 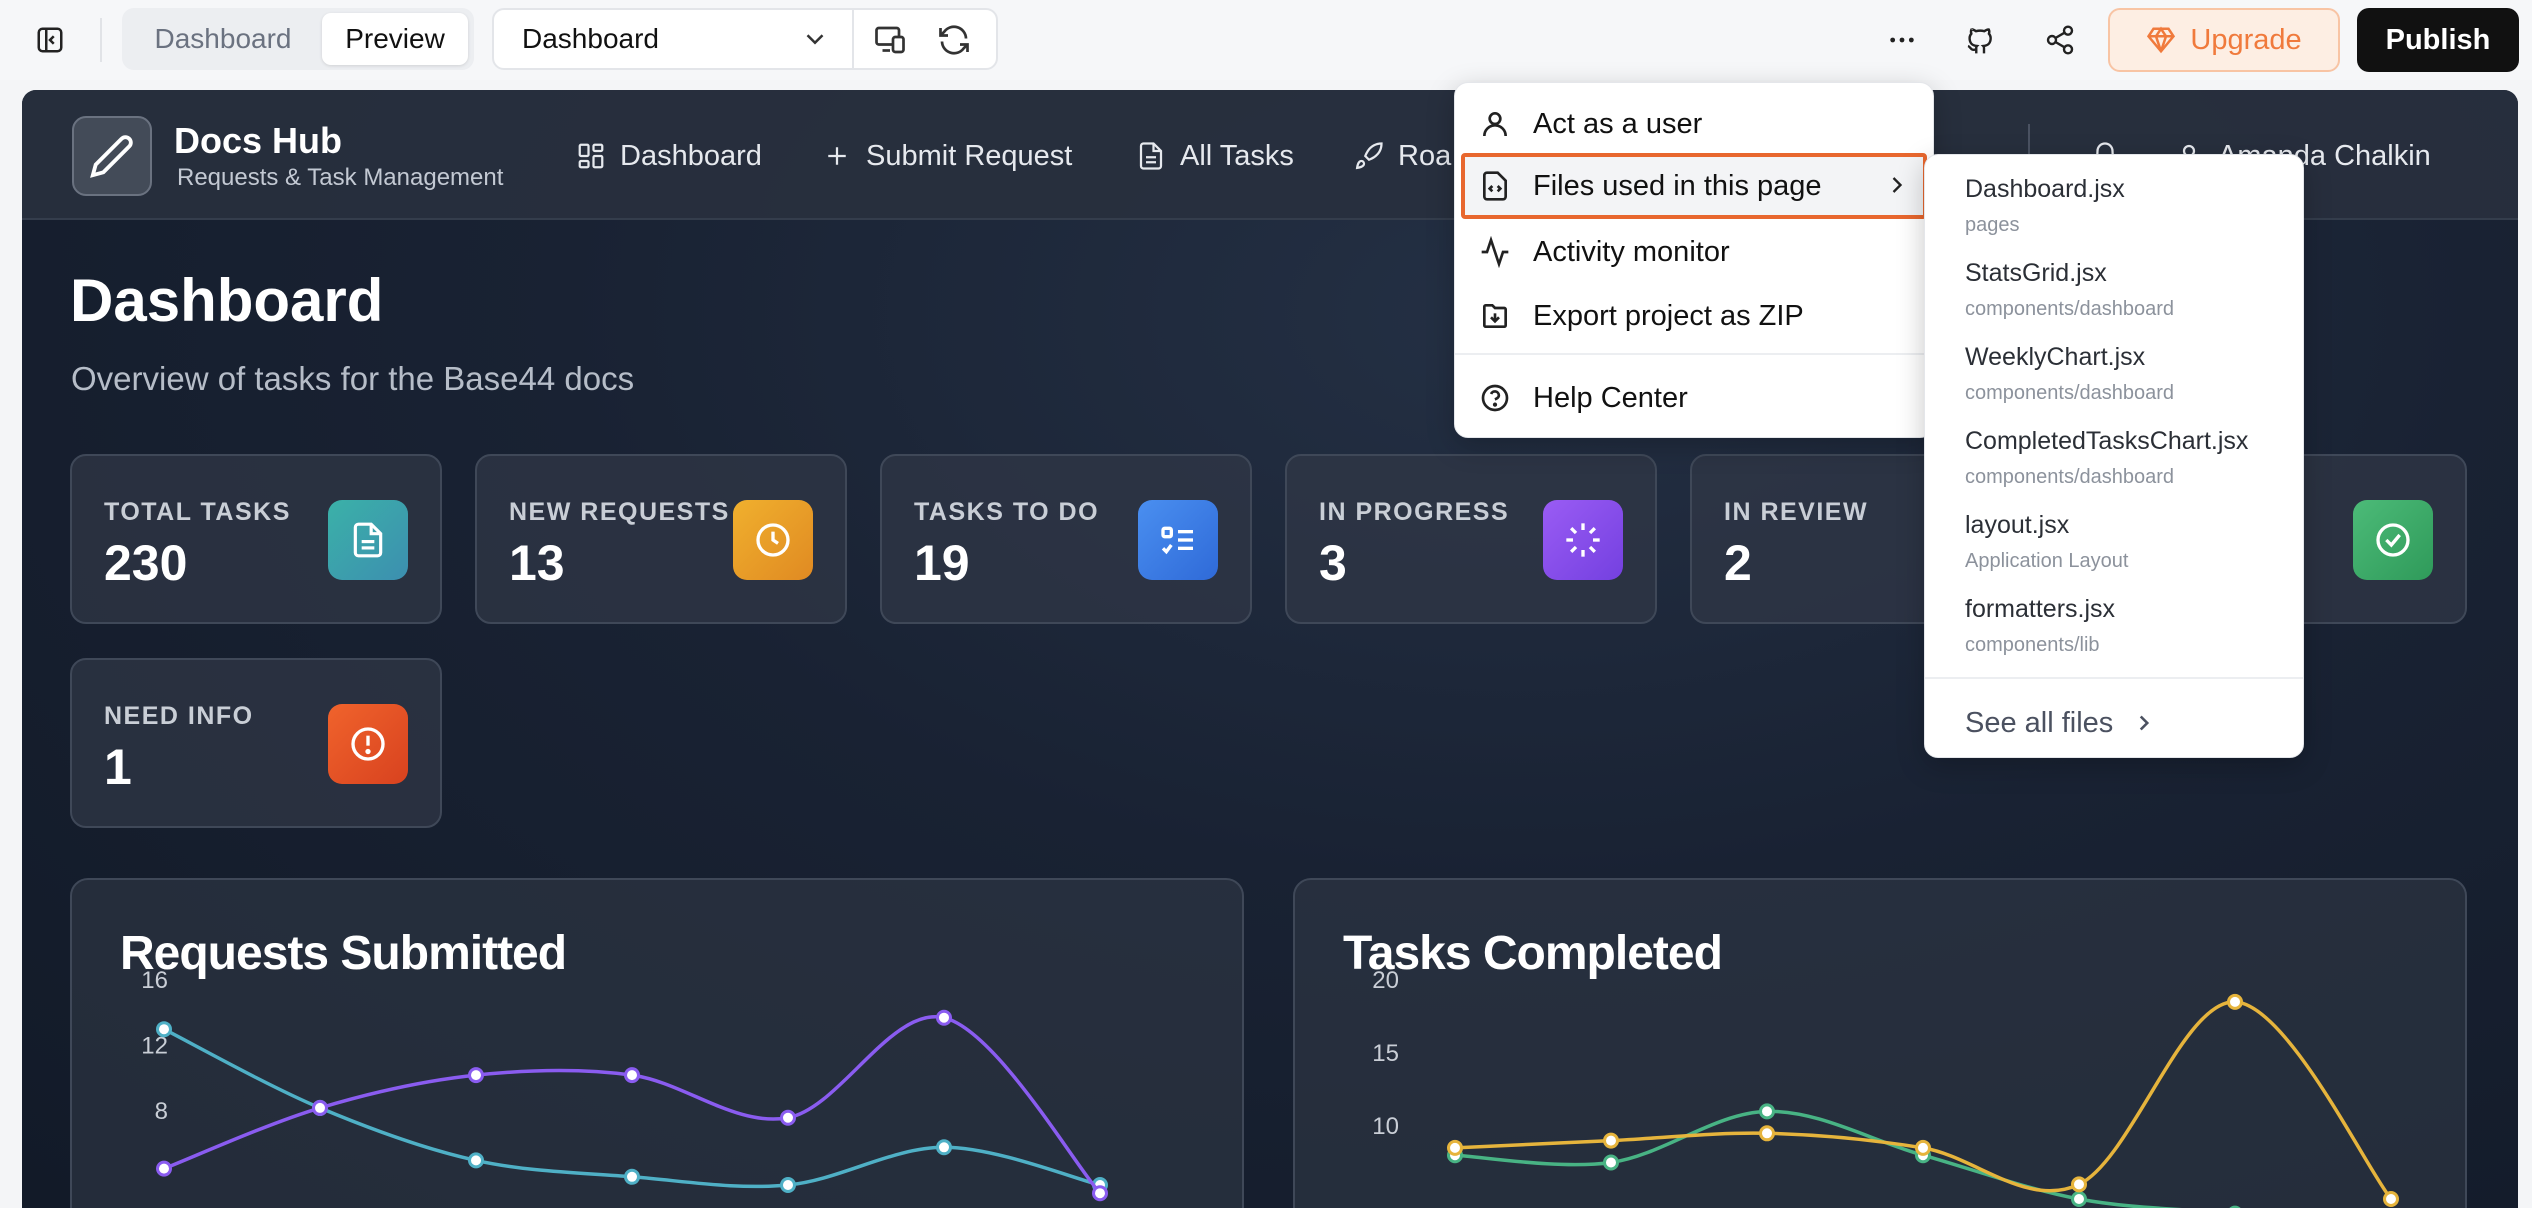 What do you see at coordinates (1369, 156) in the screenshot?
I see `rocket-icon` at bounding box center [1369, 156].